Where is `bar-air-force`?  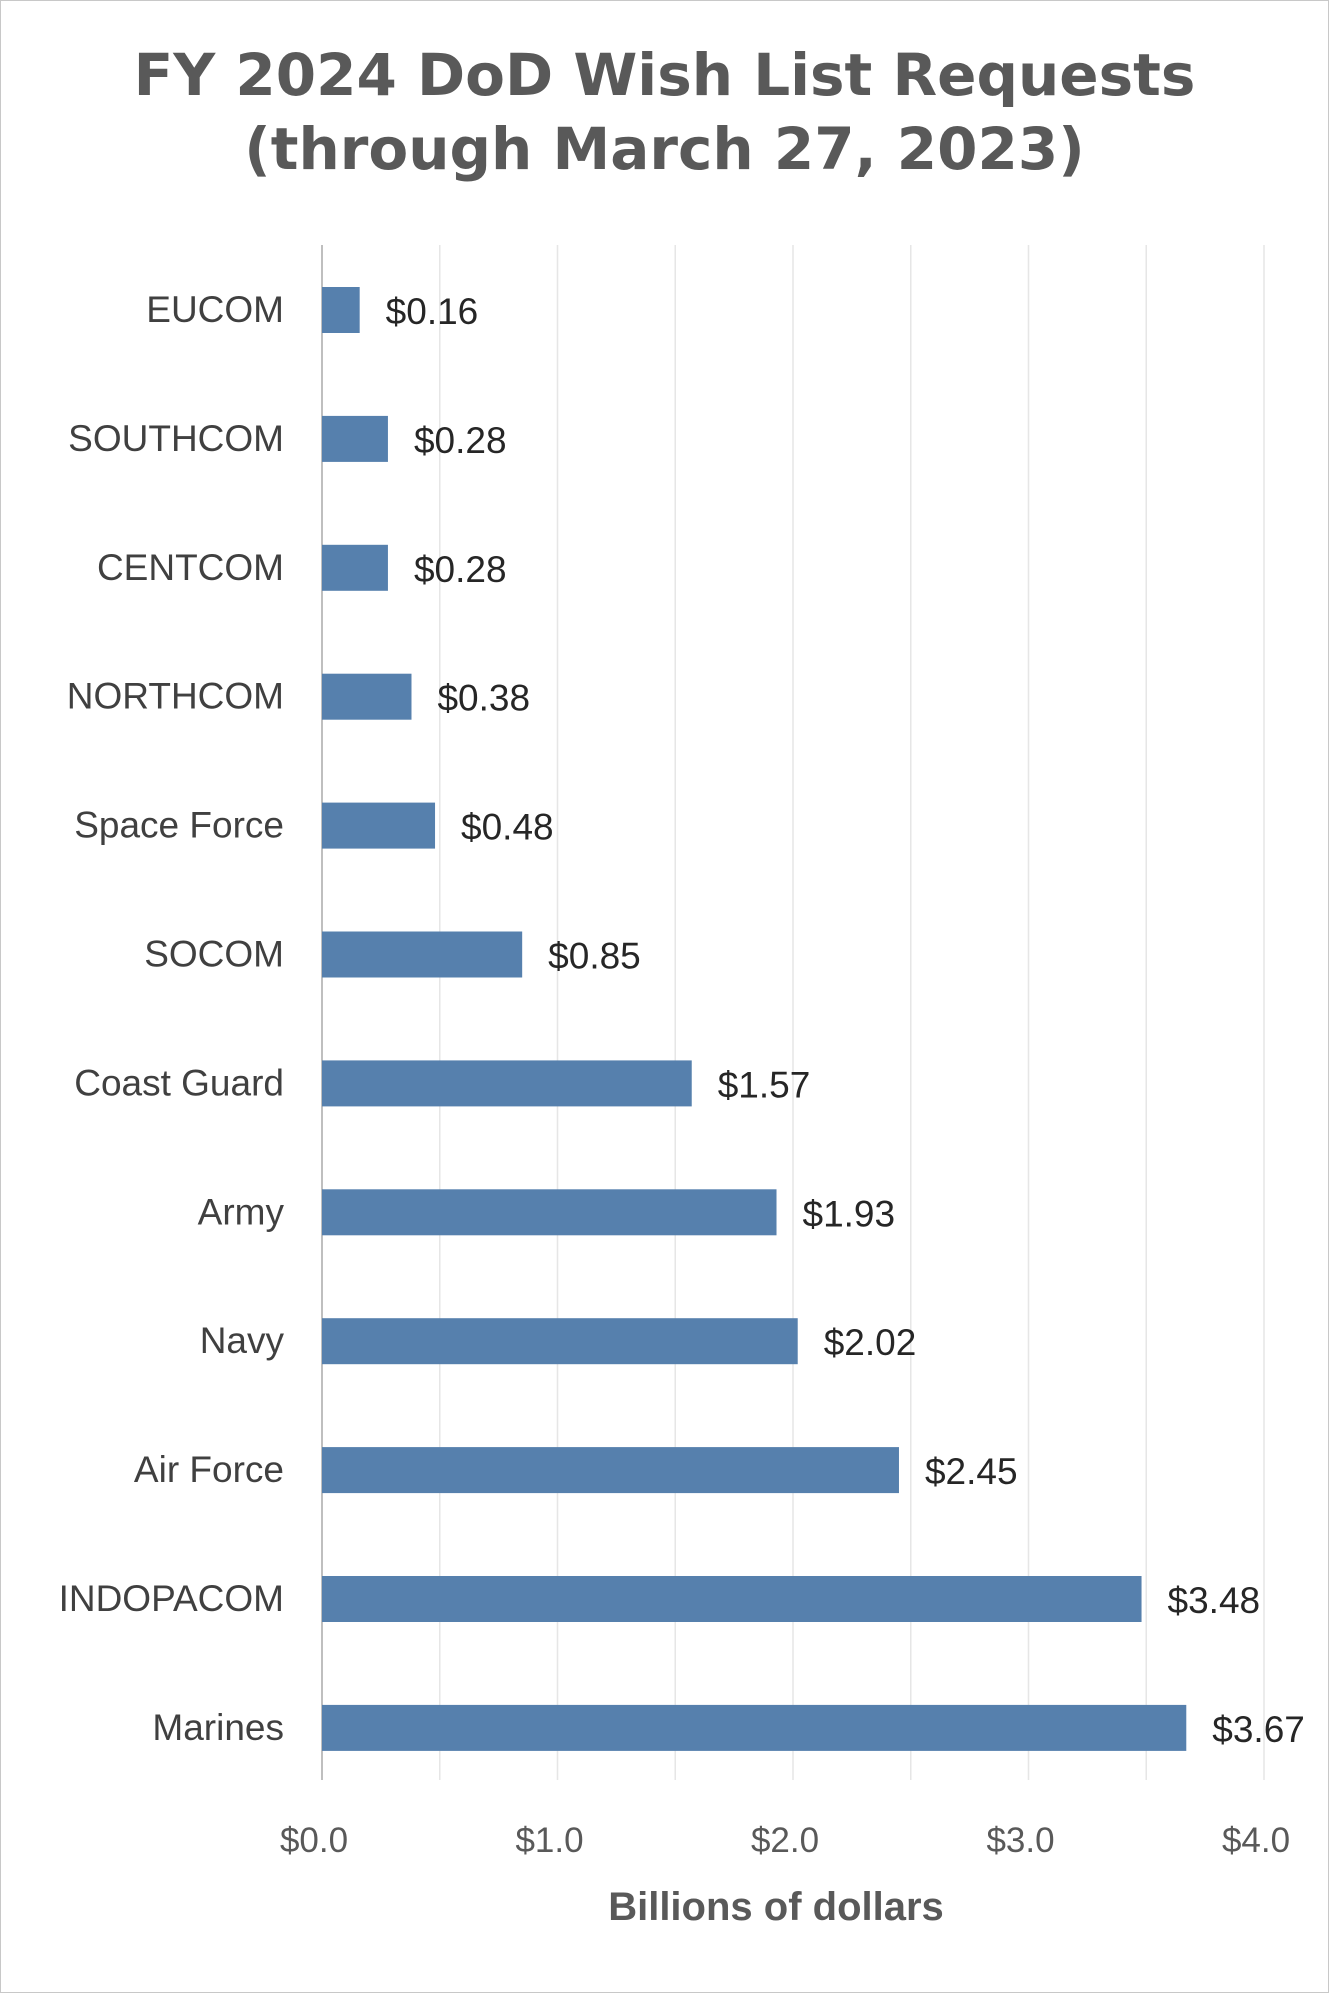 bar-air-force is located at coordinates (610, 1470).